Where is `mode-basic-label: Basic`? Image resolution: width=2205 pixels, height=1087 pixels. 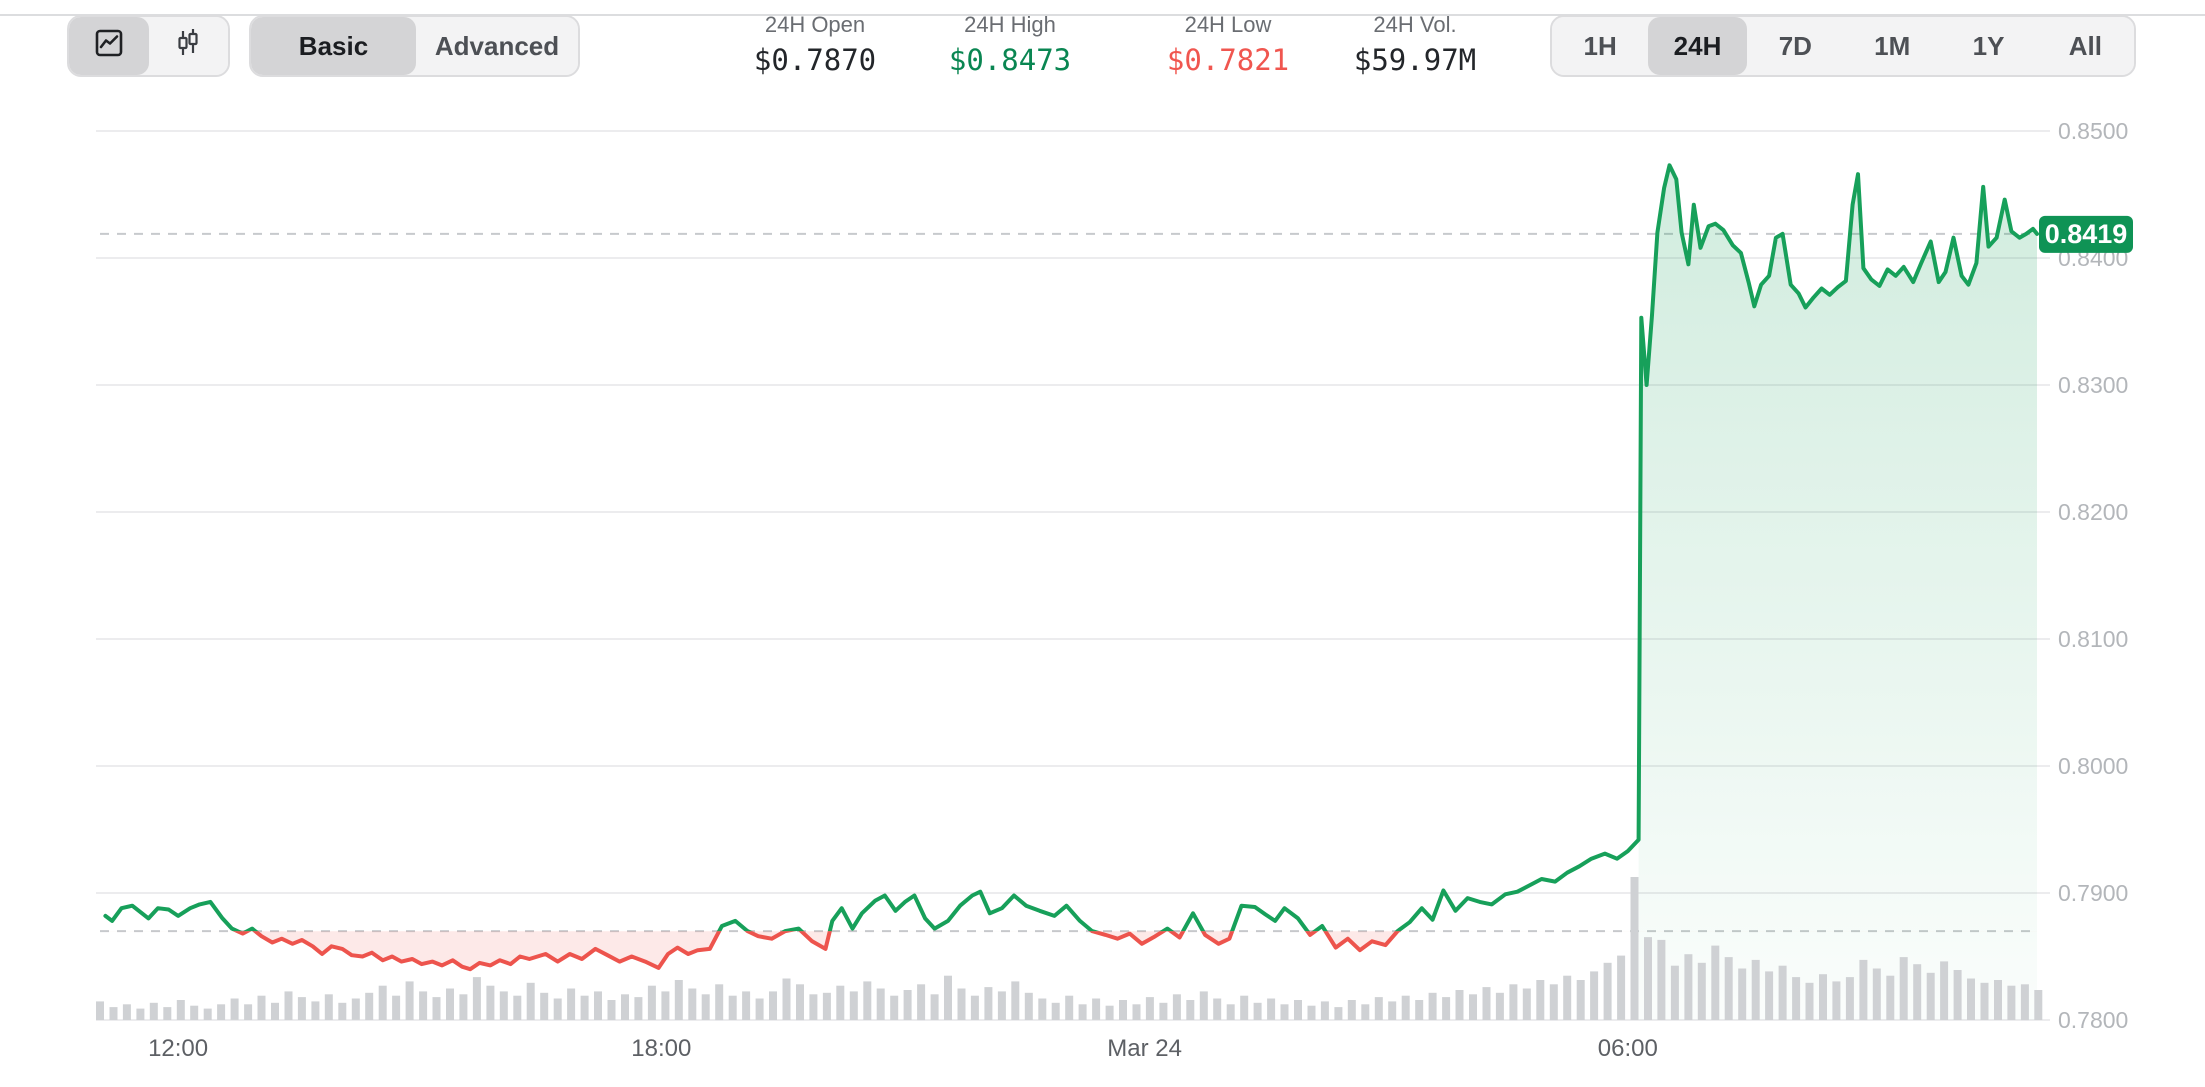
mode-basic-label: Basic is located at coordinates (333, 45).